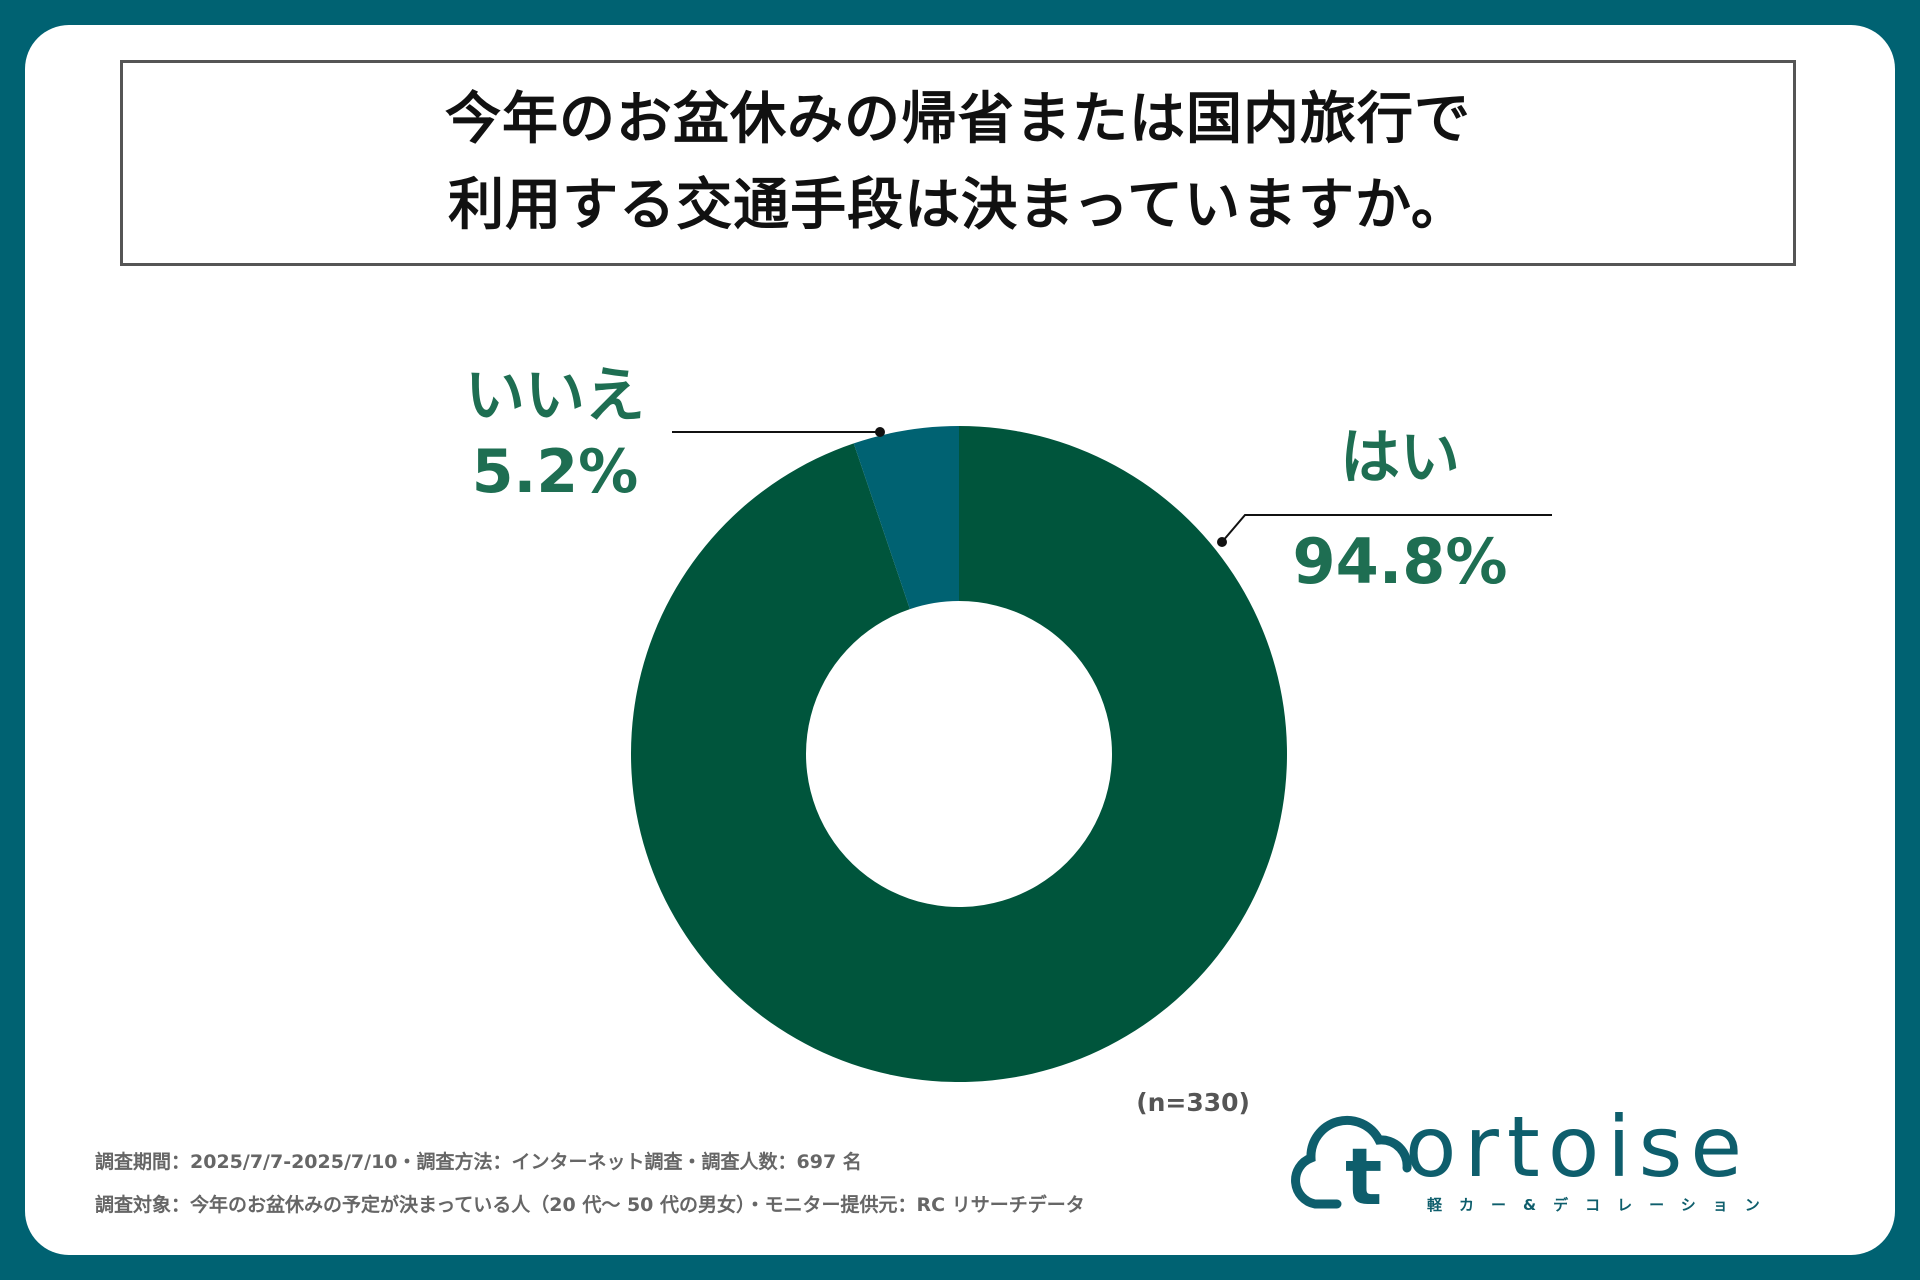 This screenshot has width=1920, height=1280. What do you see at coordinates (880, 432) in the screenshot?
I see `leader-no-dot` at bounding box center [880, 432].